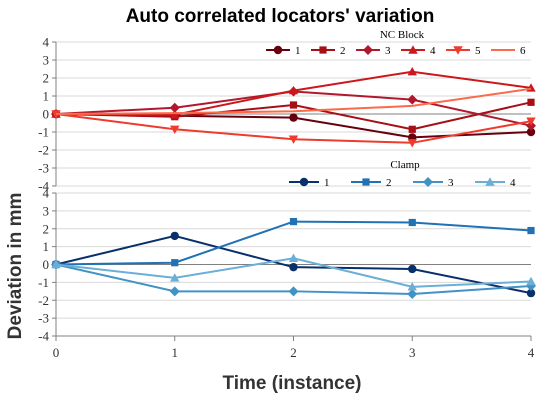 The height and width of the screenshot is (420, 560). I want to click on panel-0-legend-label: 6, so click(523, 51).